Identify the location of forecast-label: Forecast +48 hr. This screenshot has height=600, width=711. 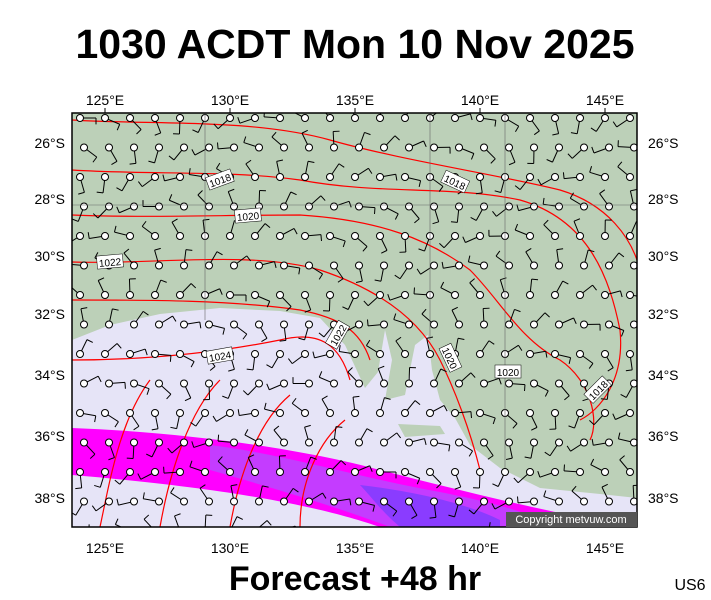
(355, 579).